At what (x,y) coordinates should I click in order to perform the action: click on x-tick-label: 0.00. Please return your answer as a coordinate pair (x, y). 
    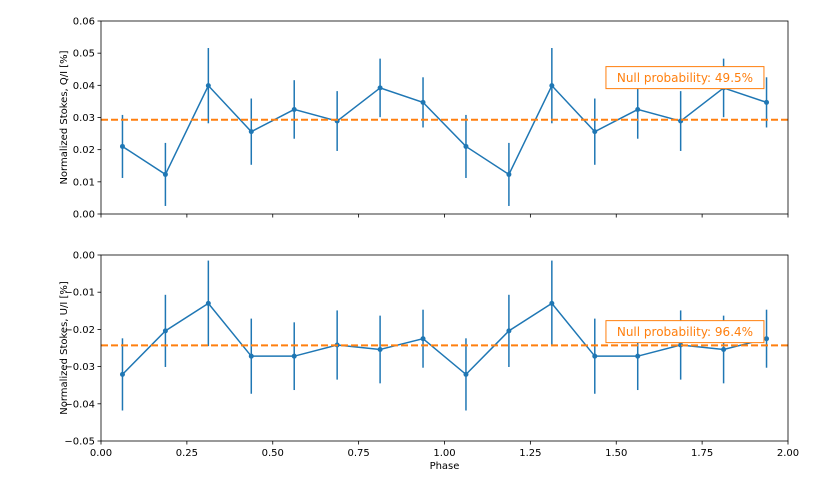
    Looking at the image, I should click on (101, 453).